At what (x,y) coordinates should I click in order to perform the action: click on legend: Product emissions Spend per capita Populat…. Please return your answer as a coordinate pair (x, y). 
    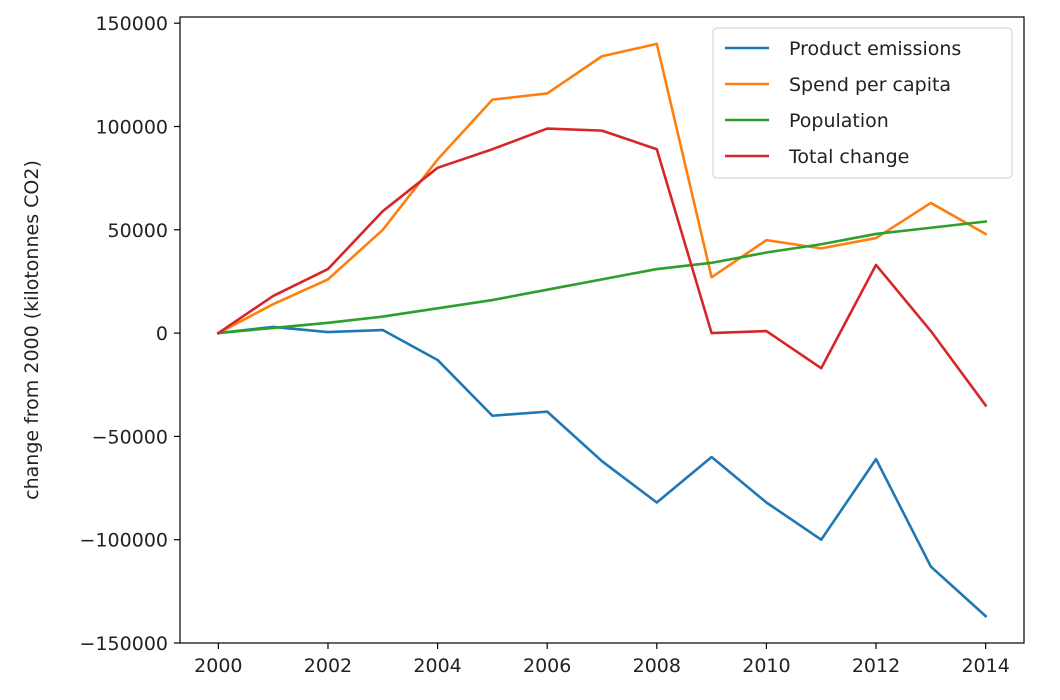
    Looking at the image, I should click on (862, 103).